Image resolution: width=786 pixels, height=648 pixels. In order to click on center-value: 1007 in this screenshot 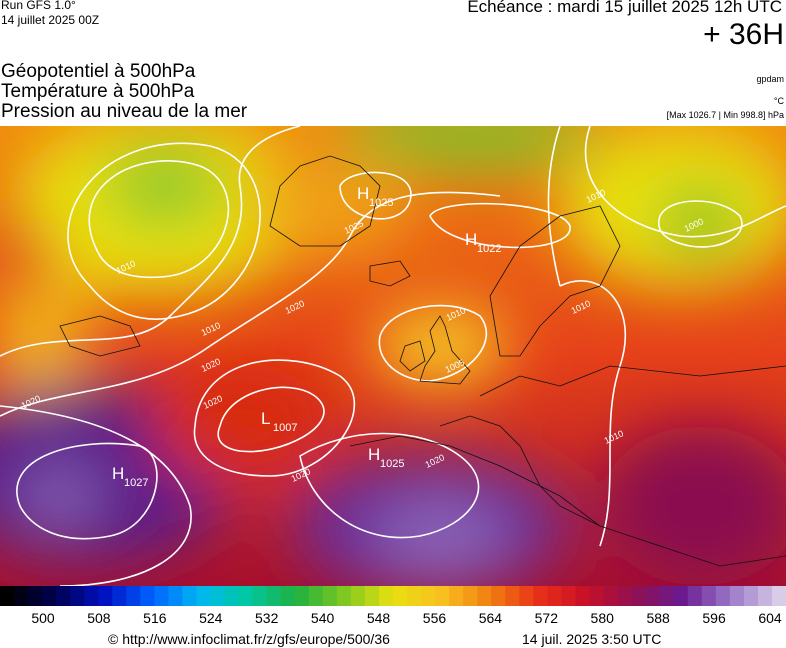, I will do `click(285, 428)`.